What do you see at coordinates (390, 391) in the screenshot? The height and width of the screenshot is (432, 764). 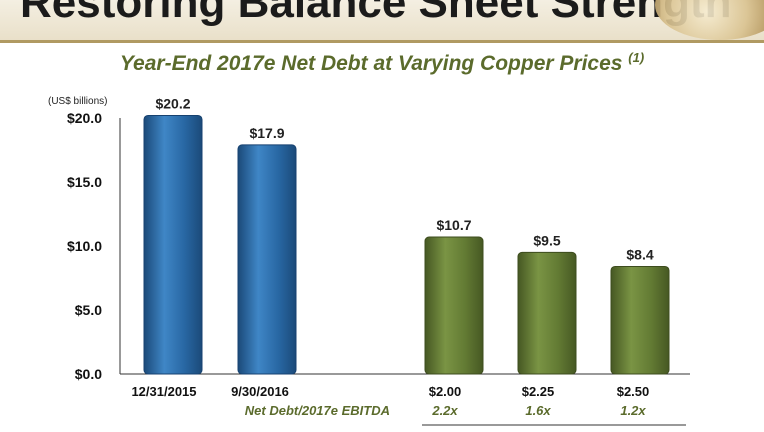 I see `x-axis-labels: 12/31/2015 9/30/2016 $2.00 $2.25 $2.50` at bounding box center [390, 391].